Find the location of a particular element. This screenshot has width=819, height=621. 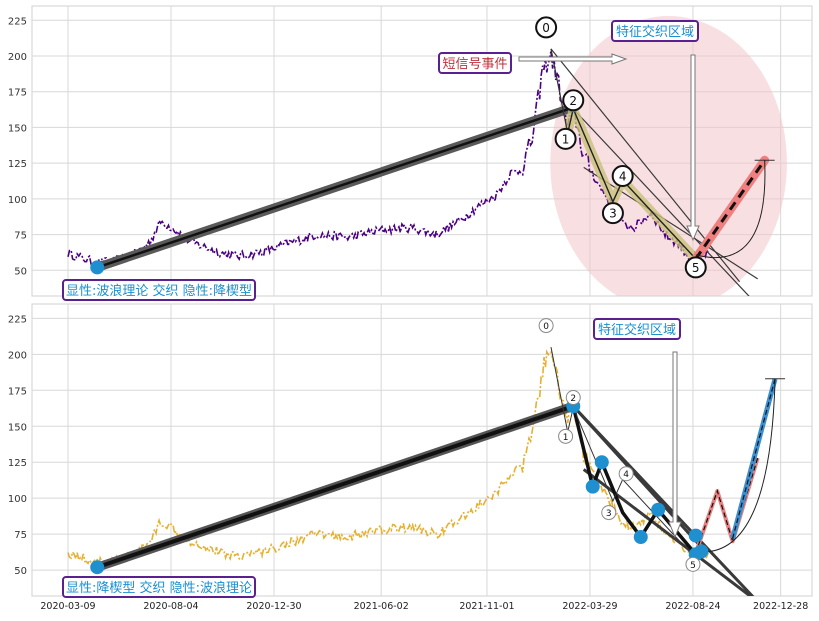

xtick-label: 2022-03-29 is located at coordinates (589, 606).